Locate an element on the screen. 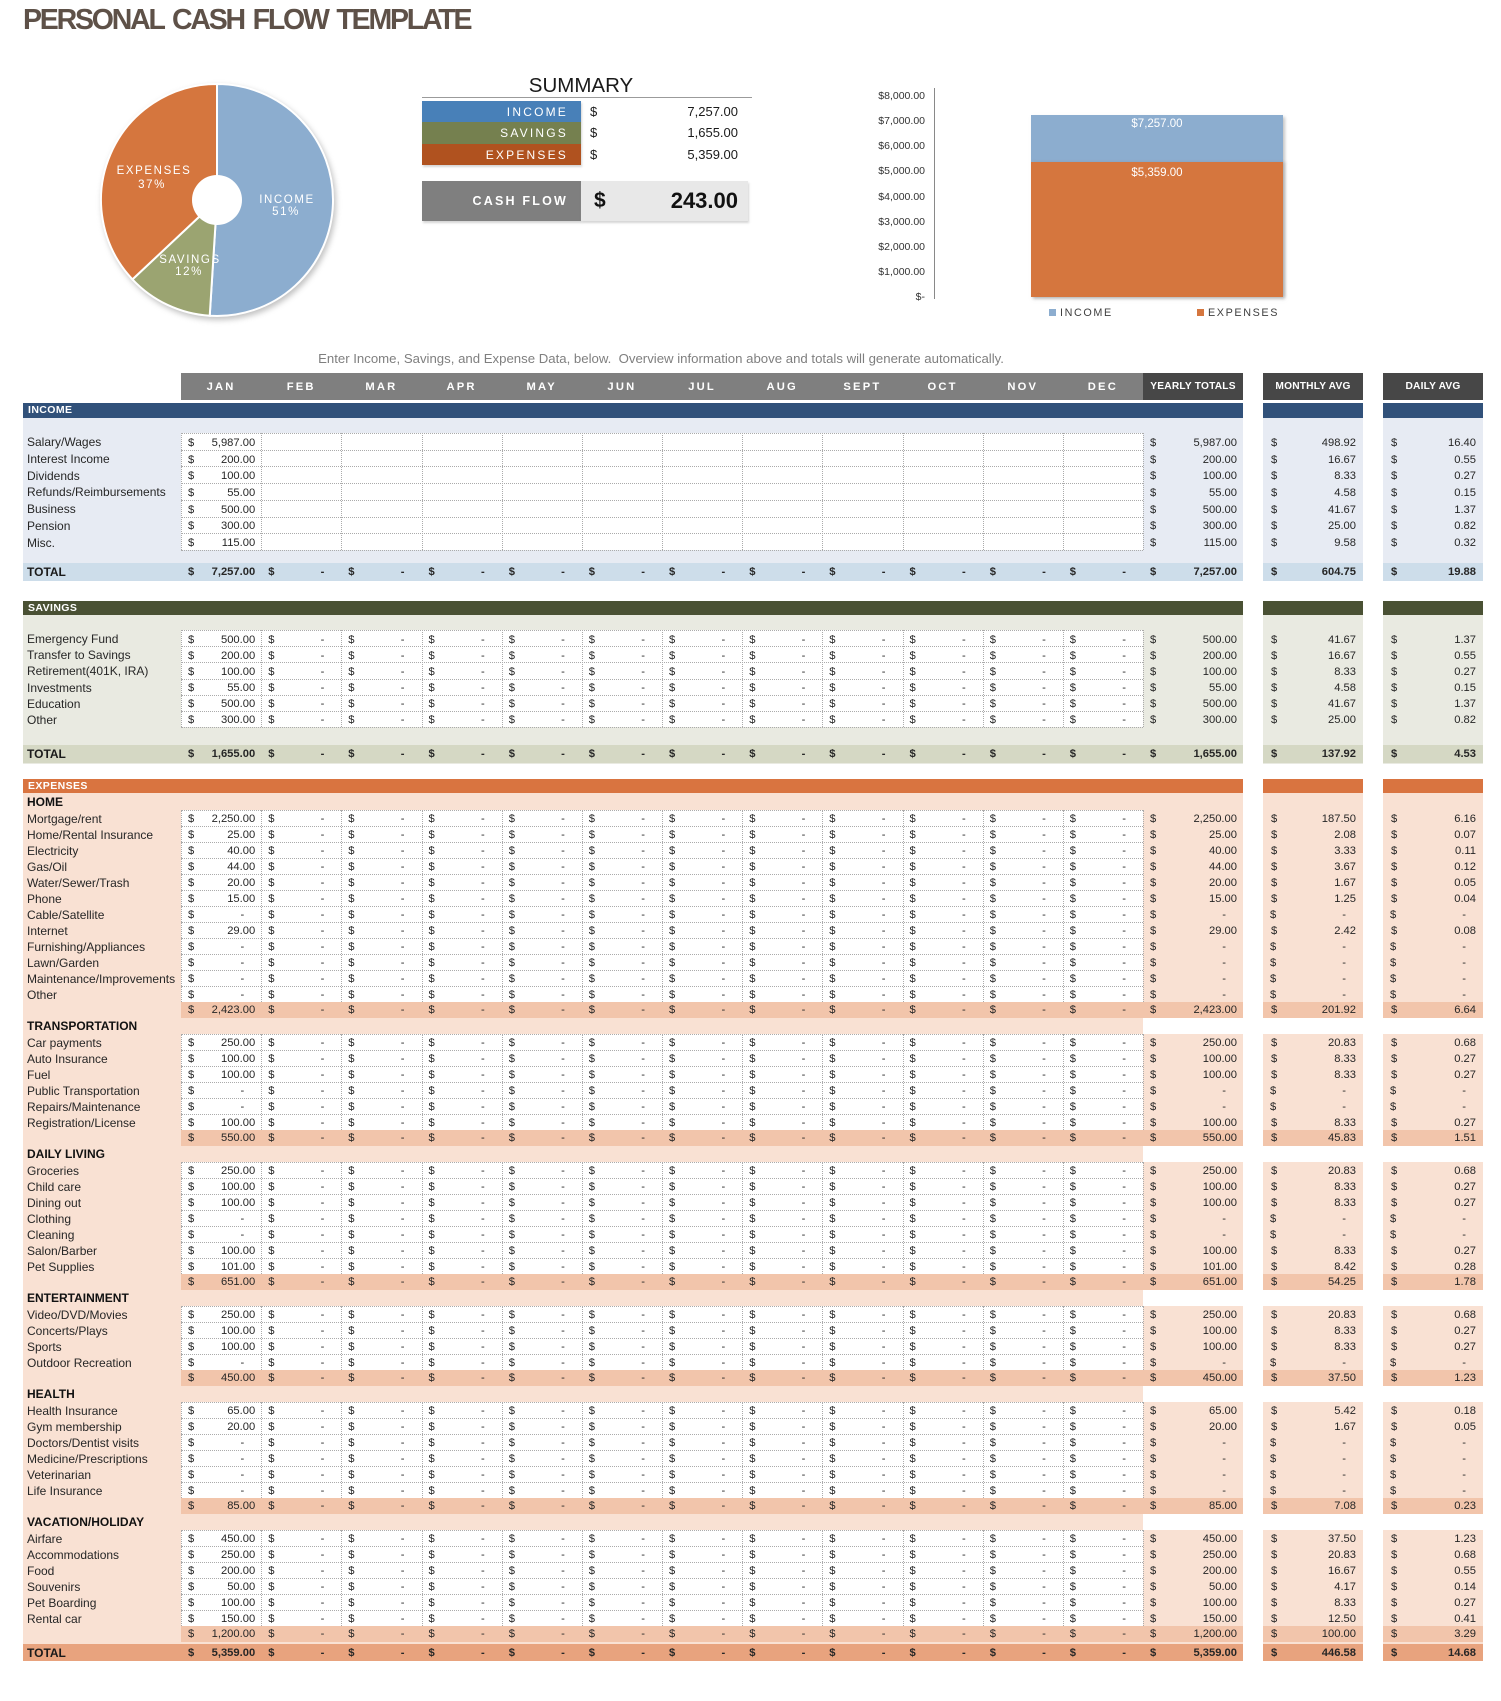 This screenshot has width=1501, height=1701. svg-text: 51% is located at coordinates (286, 212).